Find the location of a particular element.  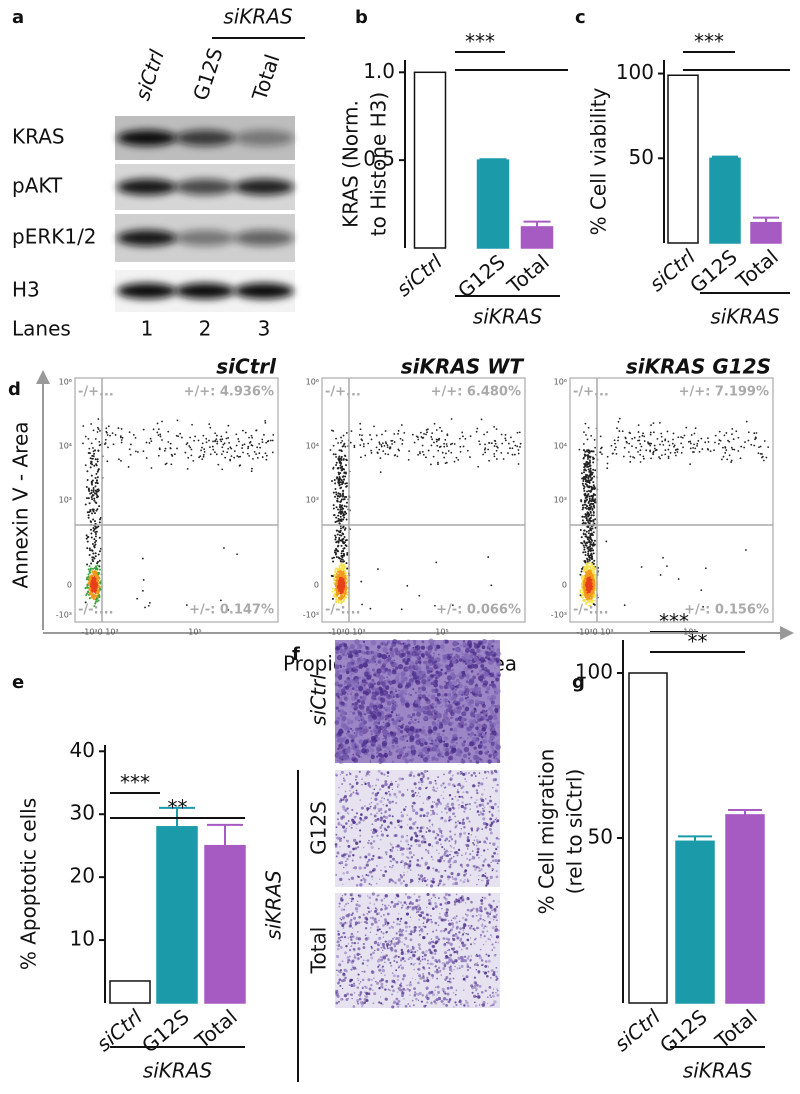

y-axis-label: % Cell viability is located at coordinates (599, 161).